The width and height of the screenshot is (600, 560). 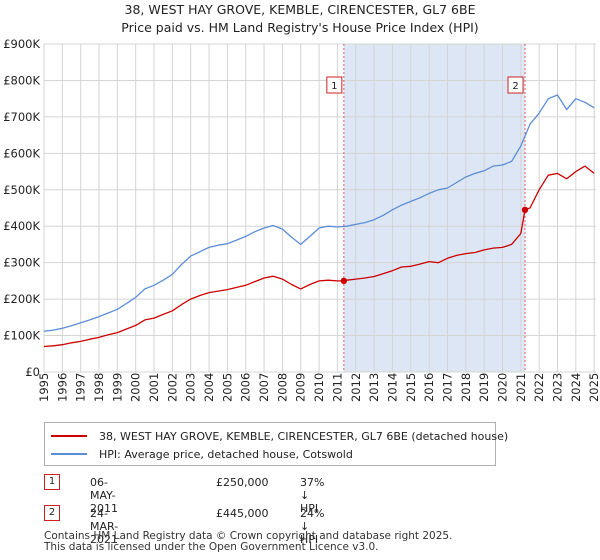 I want to click on legend-blue-line-icon, so click(x=69, y=454).